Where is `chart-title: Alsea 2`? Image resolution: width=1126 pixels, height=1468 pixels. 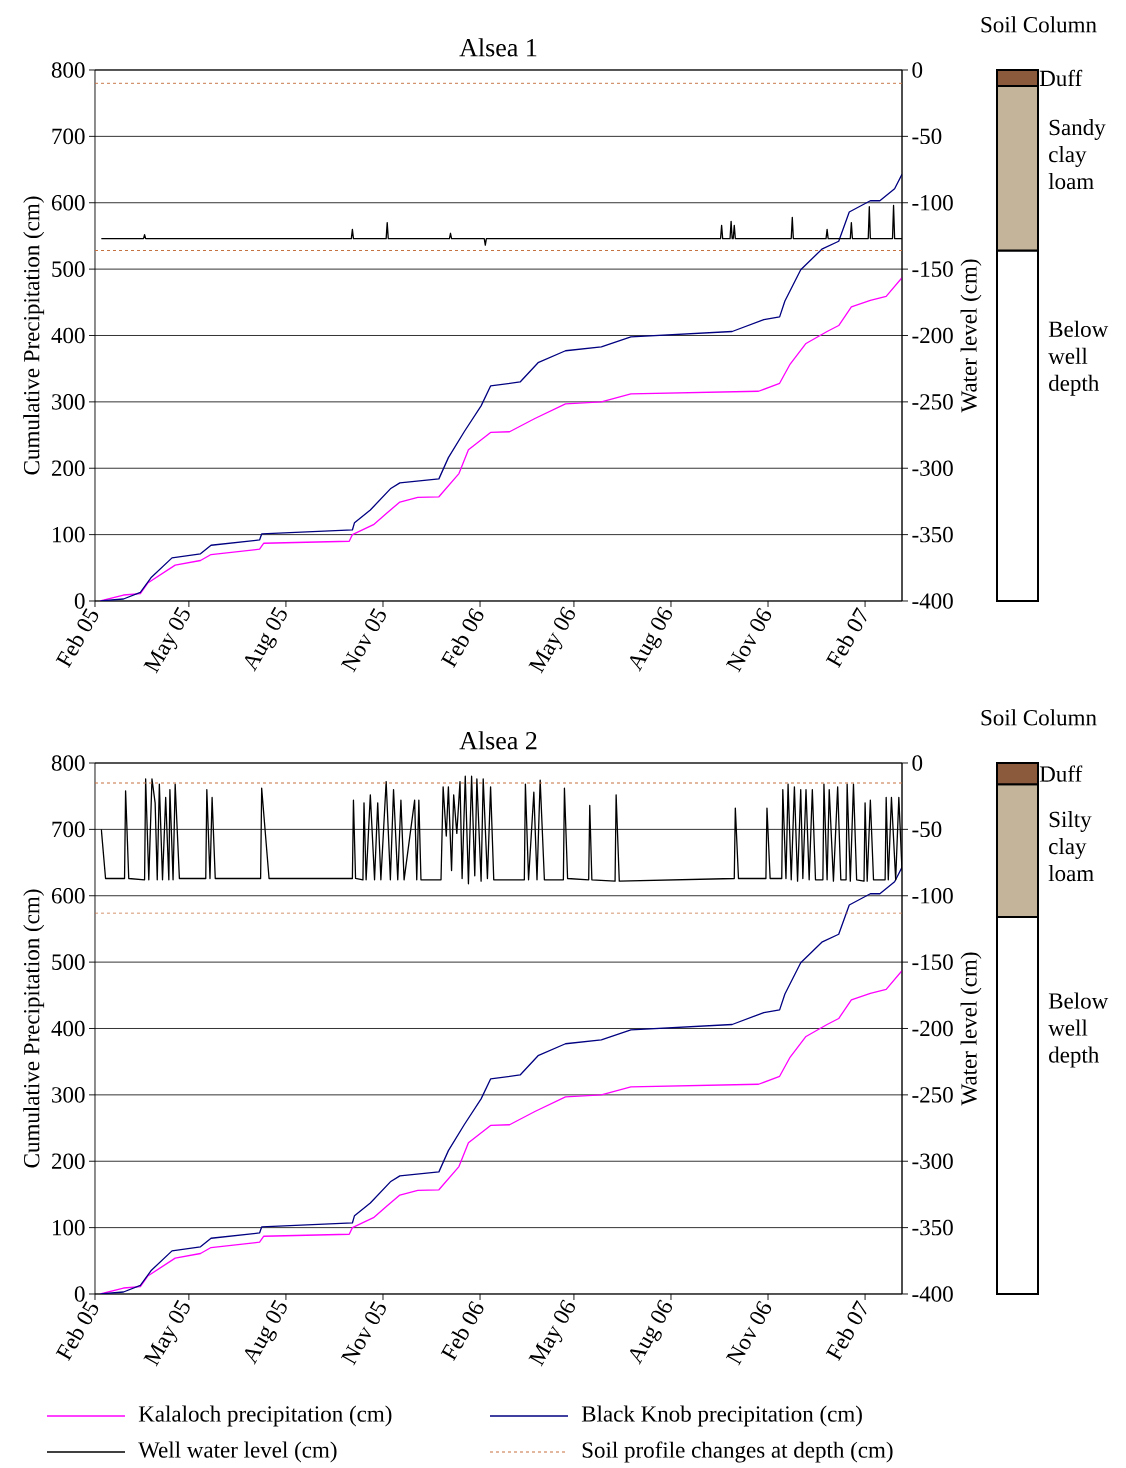 chart-title: Alsea 2 is located at coordinates (498, 740).